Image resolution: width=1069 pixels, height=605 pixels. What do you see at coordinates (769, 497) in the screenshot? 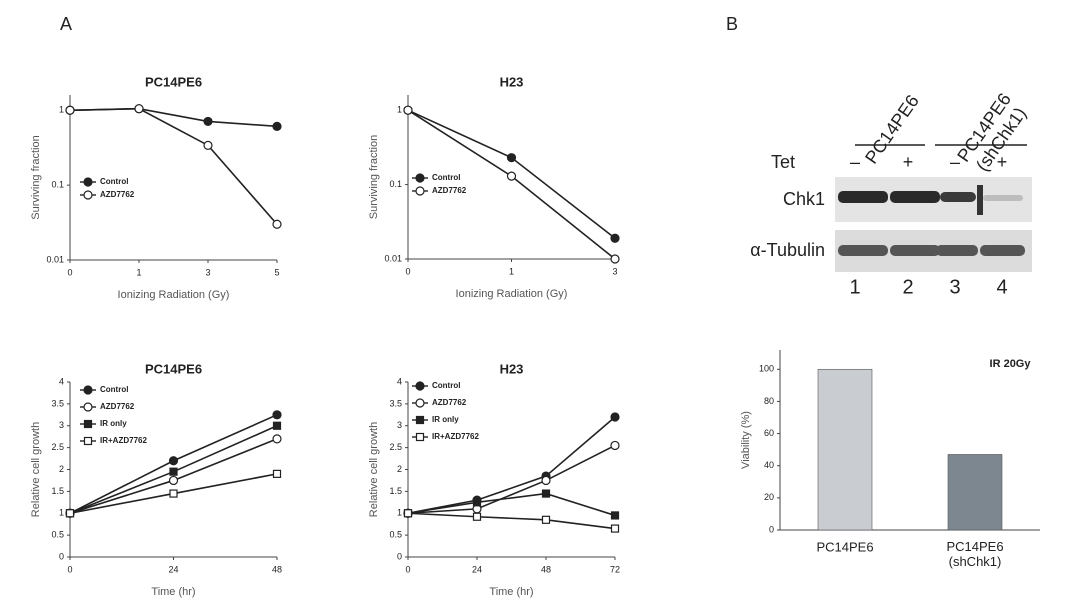
I see `y-tick-label: 20` at bounding box center [769, 497].